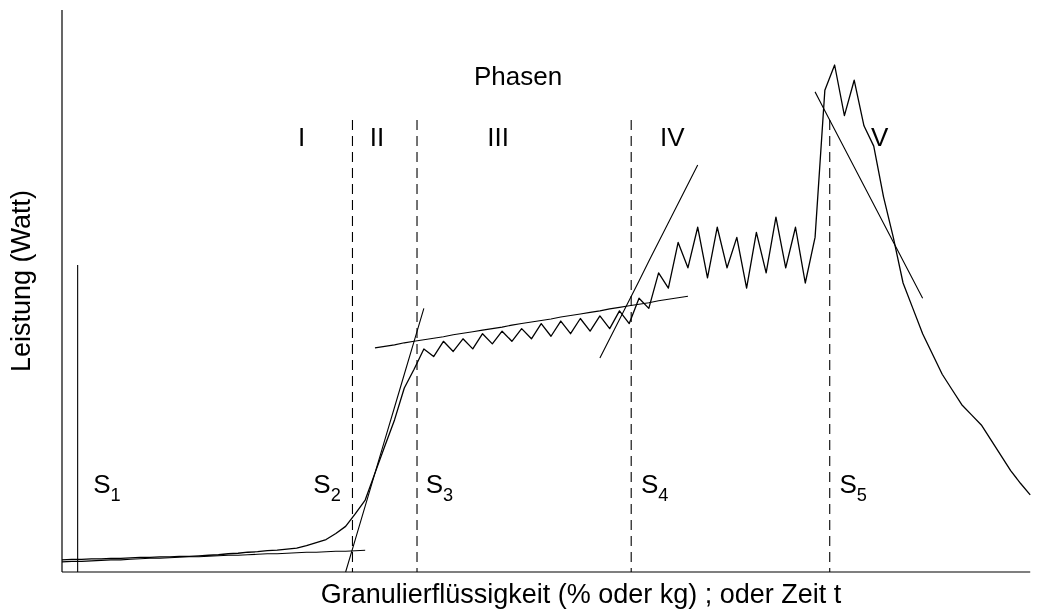 This screenshot has width=1053, height=612. What do you see at coordinates (672, 136) in the screenshot?
I see `annotation: IV` at bounding box center [672, 136].